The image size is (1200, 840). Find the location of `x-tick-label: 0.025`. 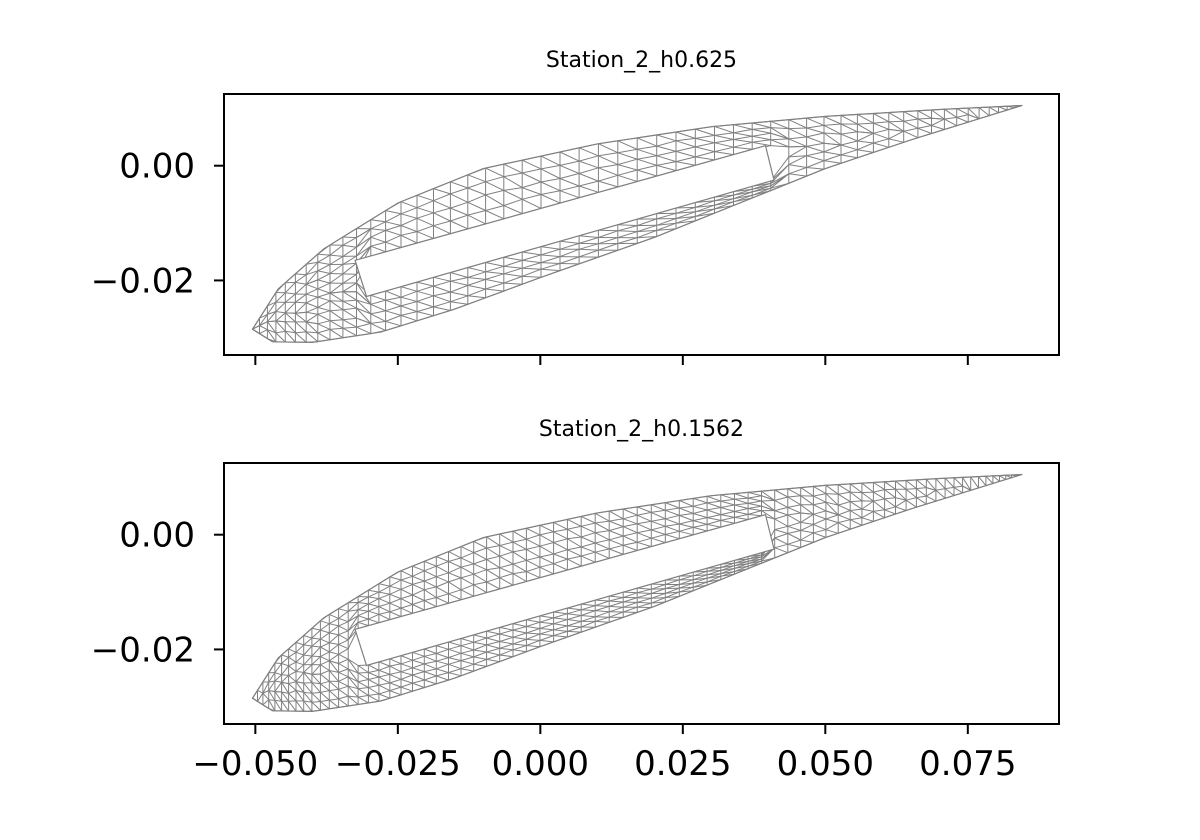

x-tick-label: 0.025 is located at coordinates (682, 764).